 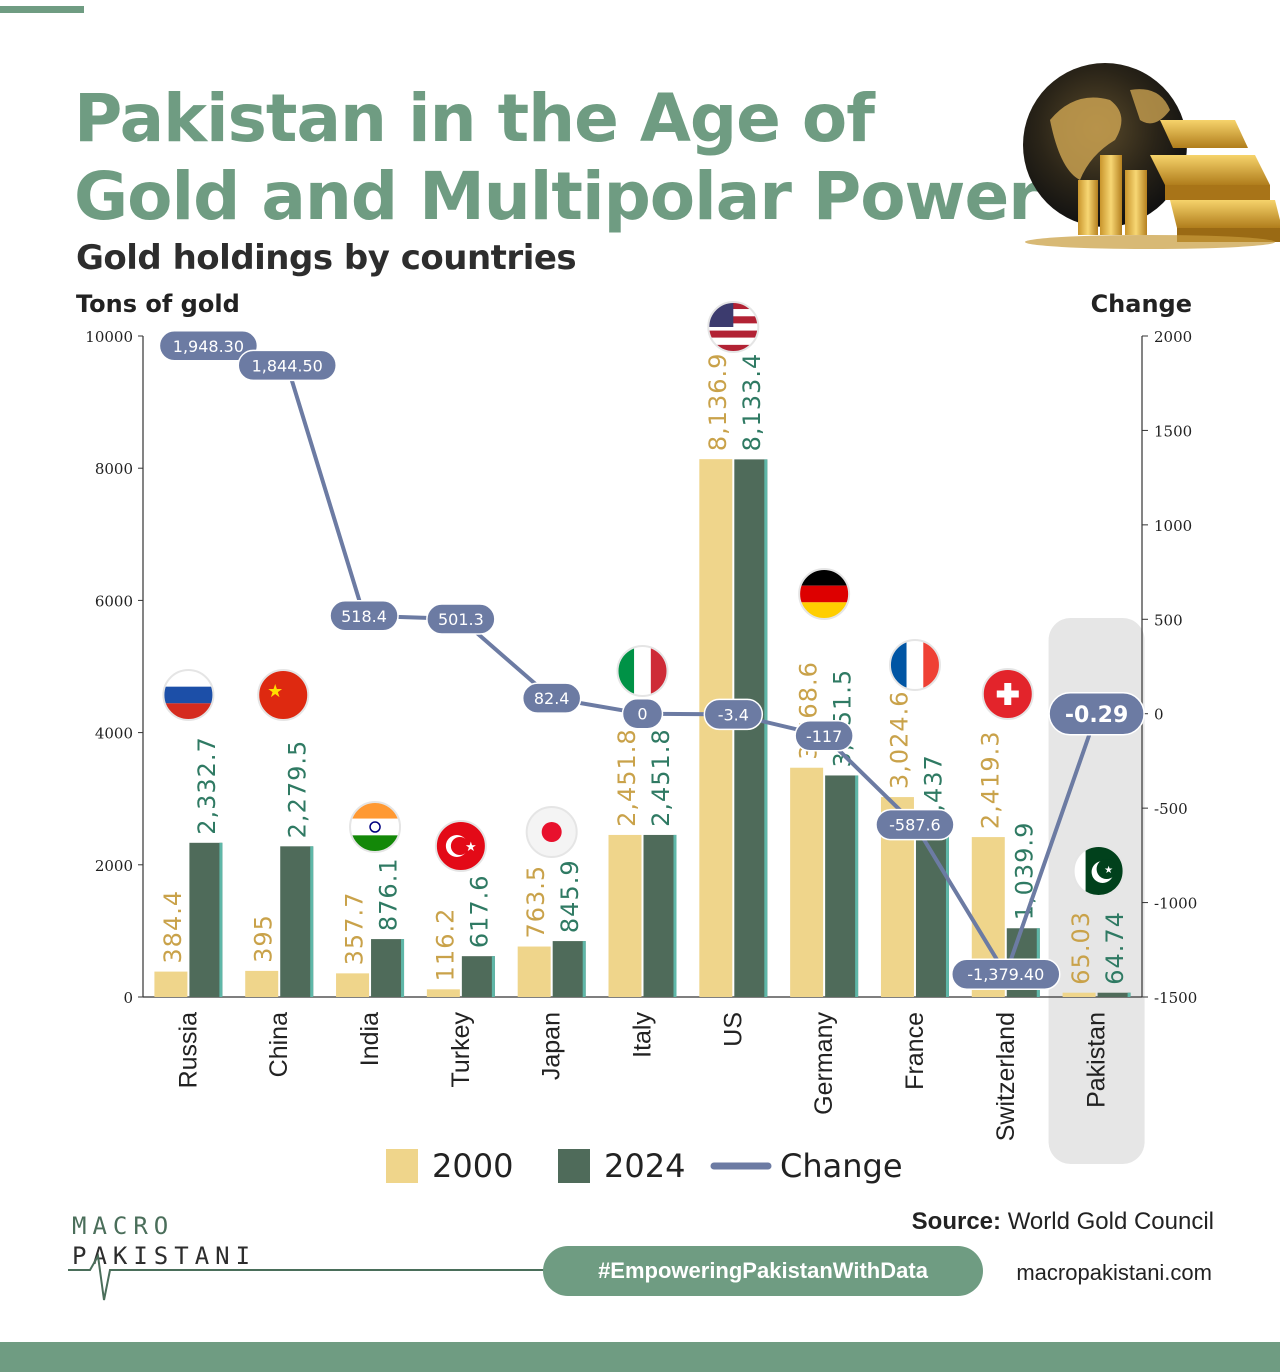 I want to click on bar-2024-edge-japan, so click(x=584, y=969).